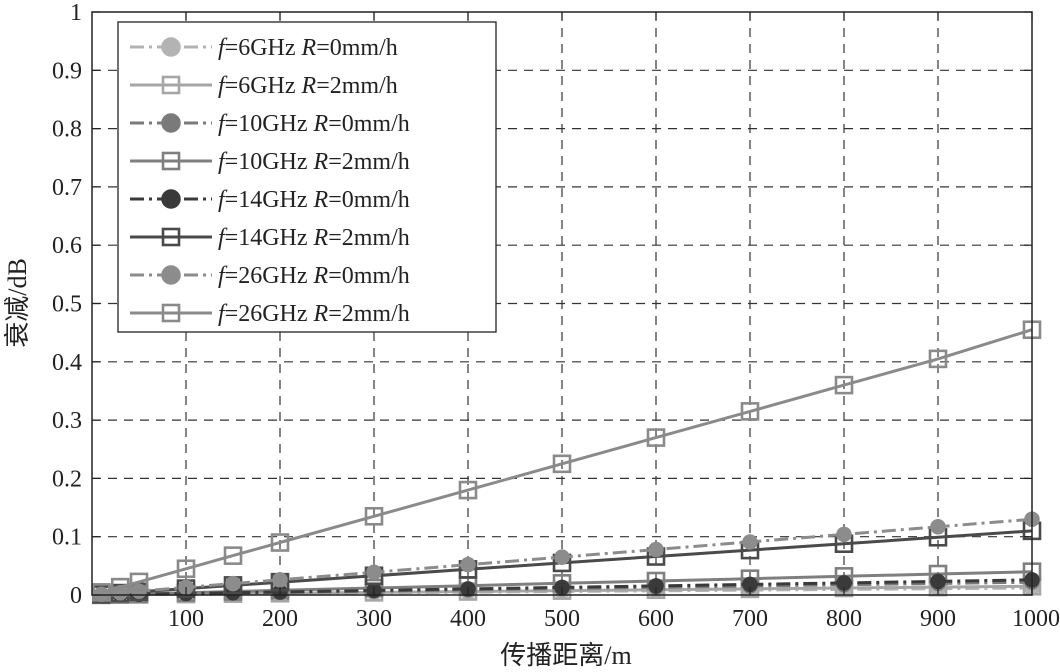 The height and width of the screenshot is (672, 1060). I want to click on x-tick-label: 400, so click(468, 619).